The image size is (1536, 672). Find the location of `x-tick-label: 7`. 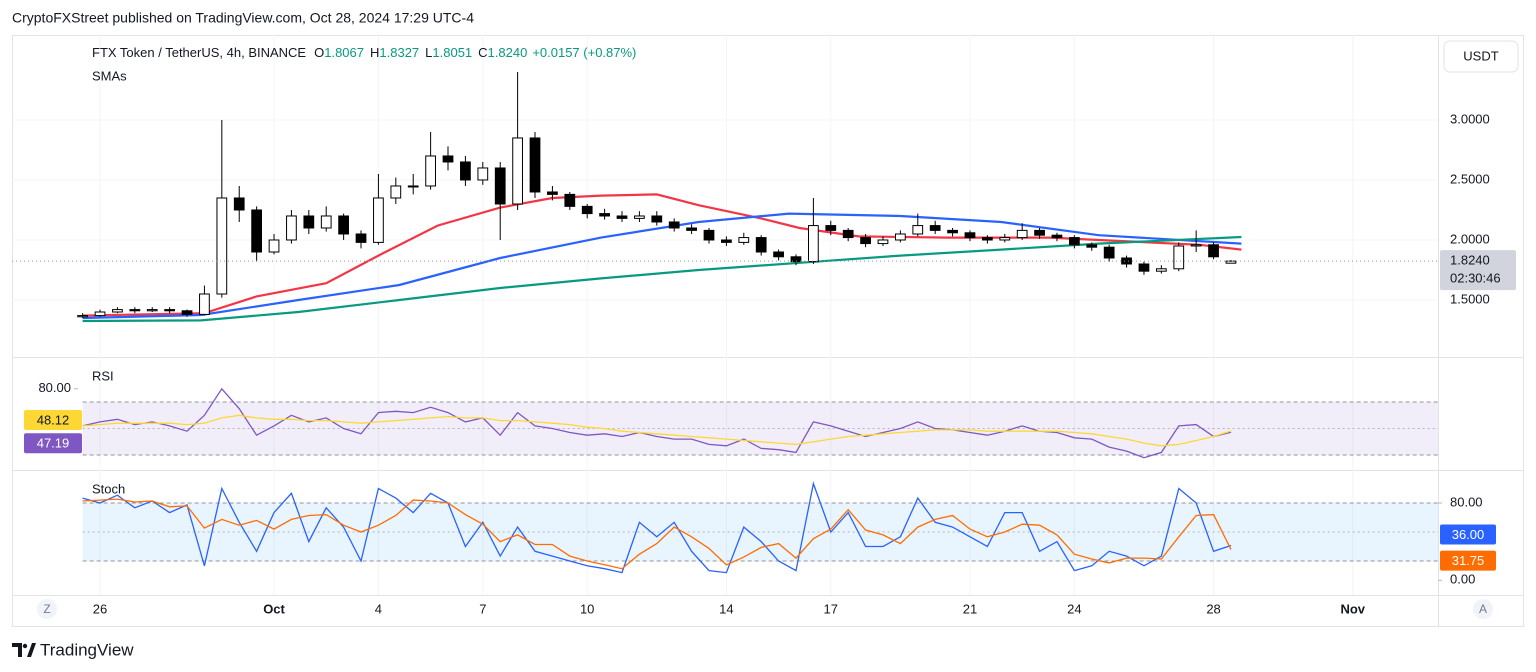

x-tick-label: 7 is located at coordinates (482, 608).